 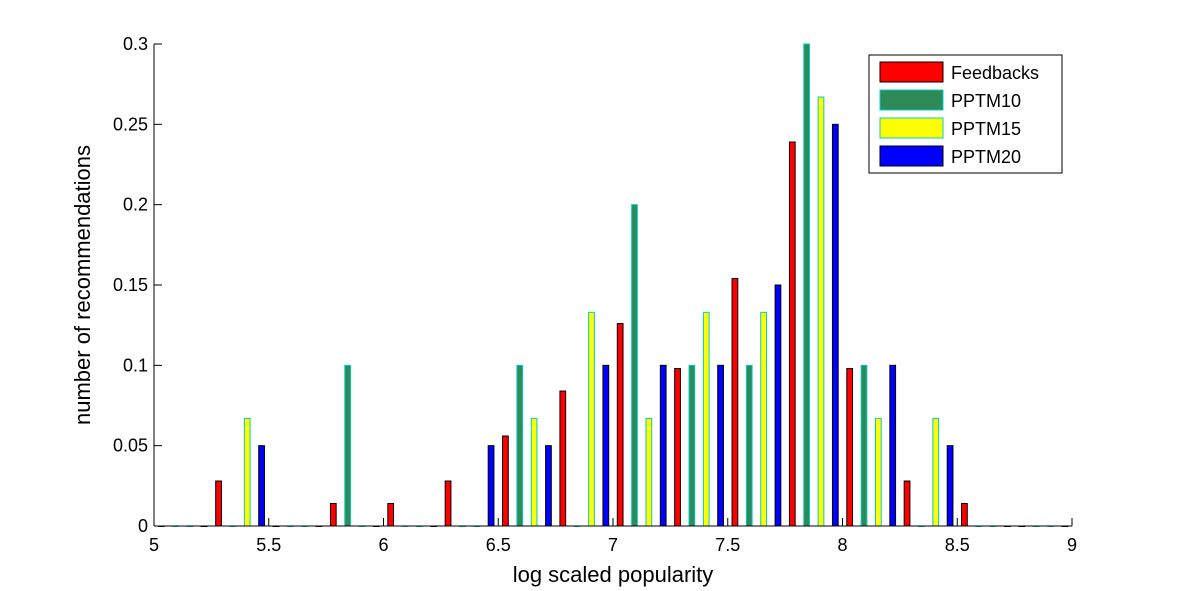 I want to click on x-axis-title: log scaled popularity, so click(x=613, y=574).